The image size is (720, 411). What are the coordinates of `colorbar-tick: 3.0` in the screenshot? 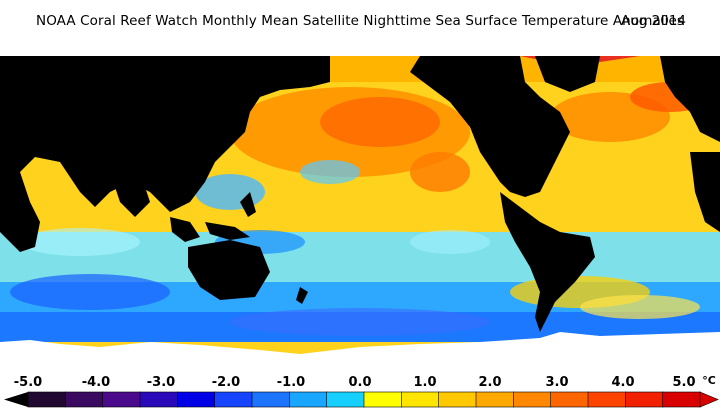 It's located at (557, 382).